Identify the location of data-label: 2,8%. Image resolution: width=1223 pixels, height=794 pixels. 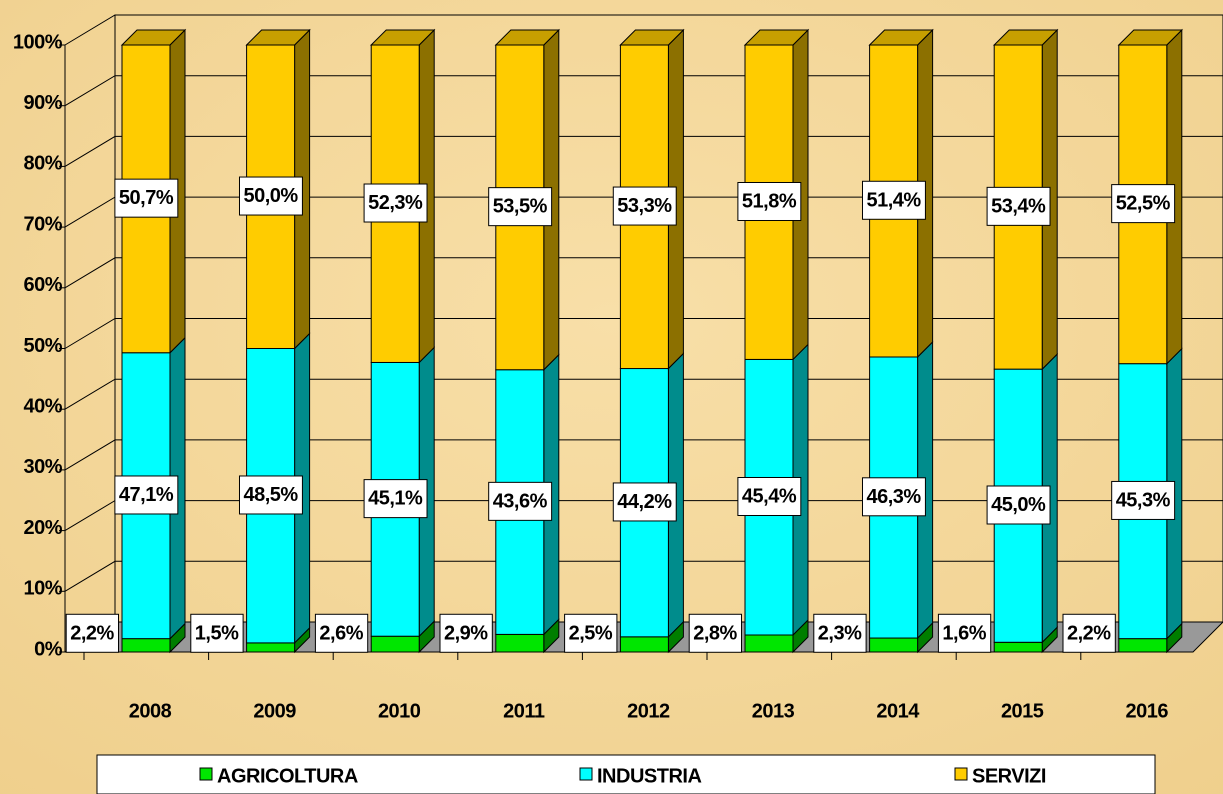
(715, 633).